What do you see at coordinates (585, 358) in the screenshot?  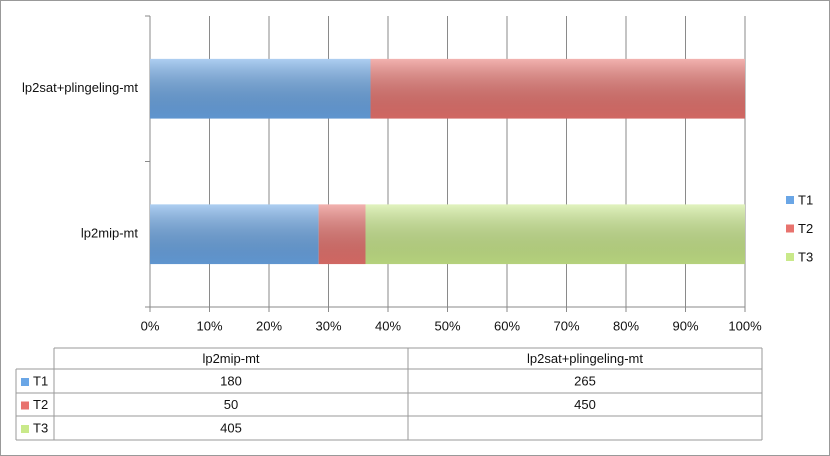 I see `table-header: lp2sat+plingeling-mt` at bounding box center [585, 358].